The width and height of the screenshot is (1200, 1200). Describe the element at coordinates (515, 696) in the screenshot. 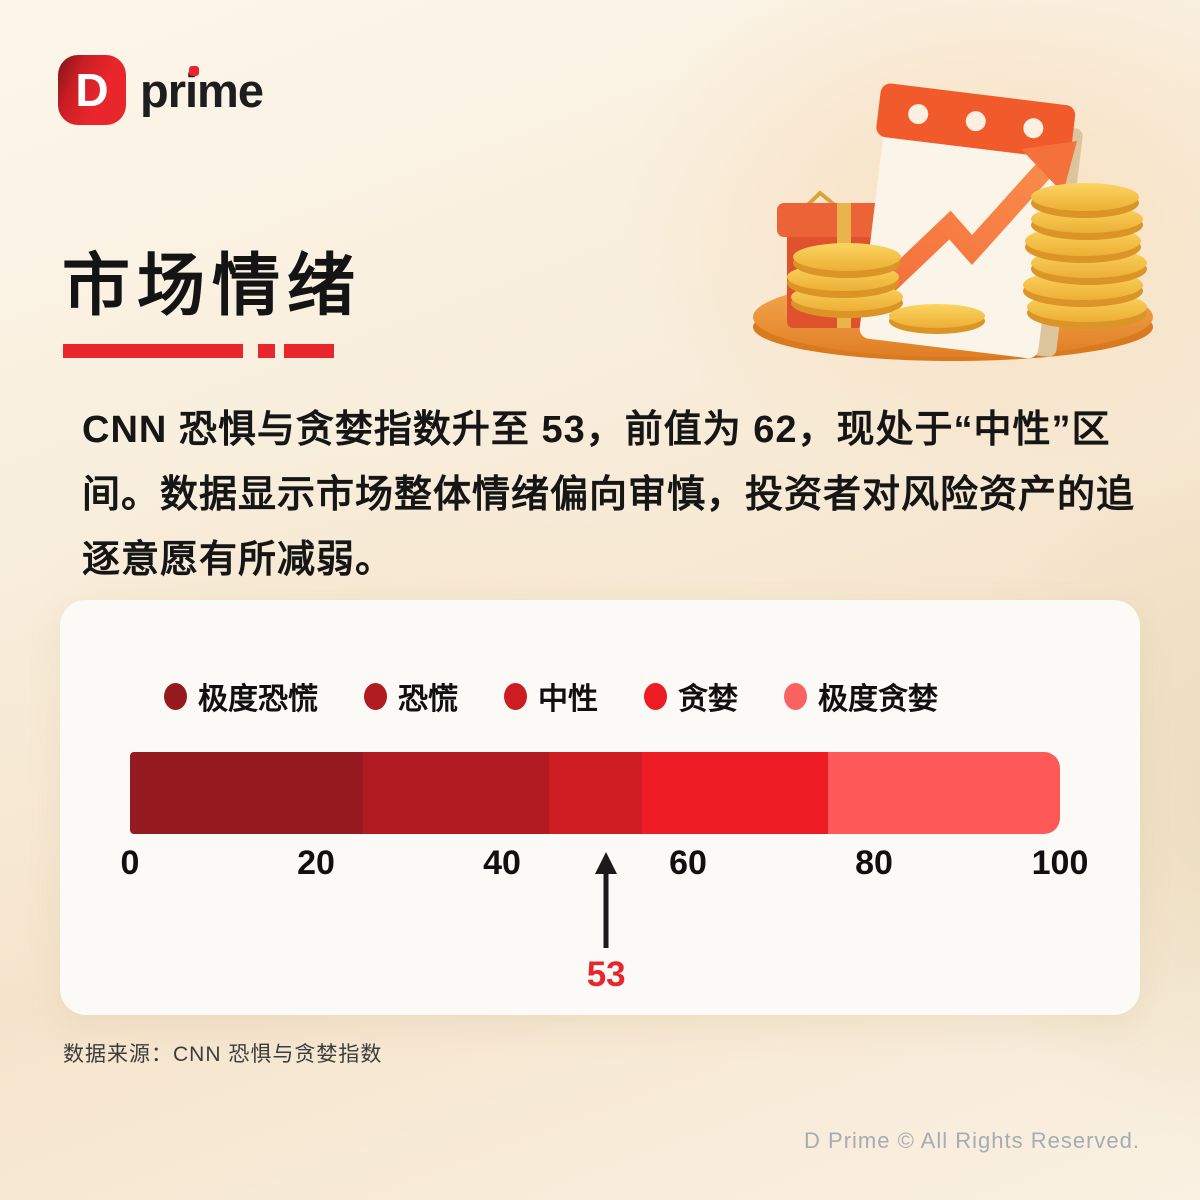

I see `legend-dot-neutral` at that location.